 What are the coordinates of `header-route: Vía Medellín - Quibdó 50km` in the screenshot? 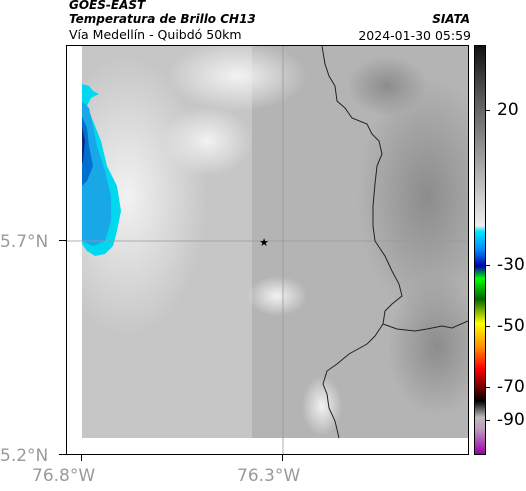 It's located at (155, 34).